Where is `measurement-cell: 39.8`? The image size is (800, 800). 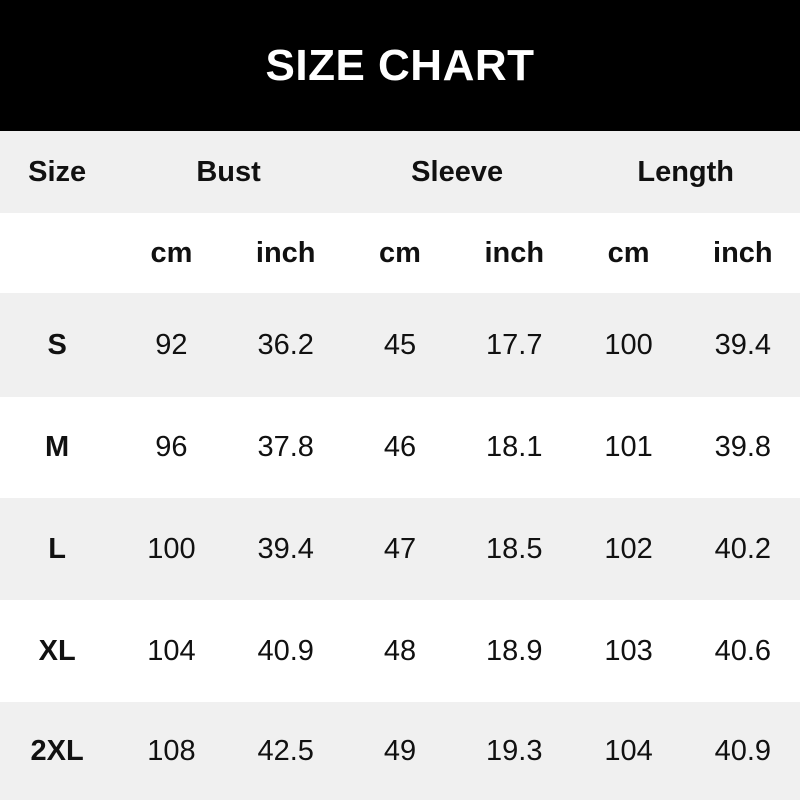
measurement-cell: 39.8 is located at coordinates (743, 447).